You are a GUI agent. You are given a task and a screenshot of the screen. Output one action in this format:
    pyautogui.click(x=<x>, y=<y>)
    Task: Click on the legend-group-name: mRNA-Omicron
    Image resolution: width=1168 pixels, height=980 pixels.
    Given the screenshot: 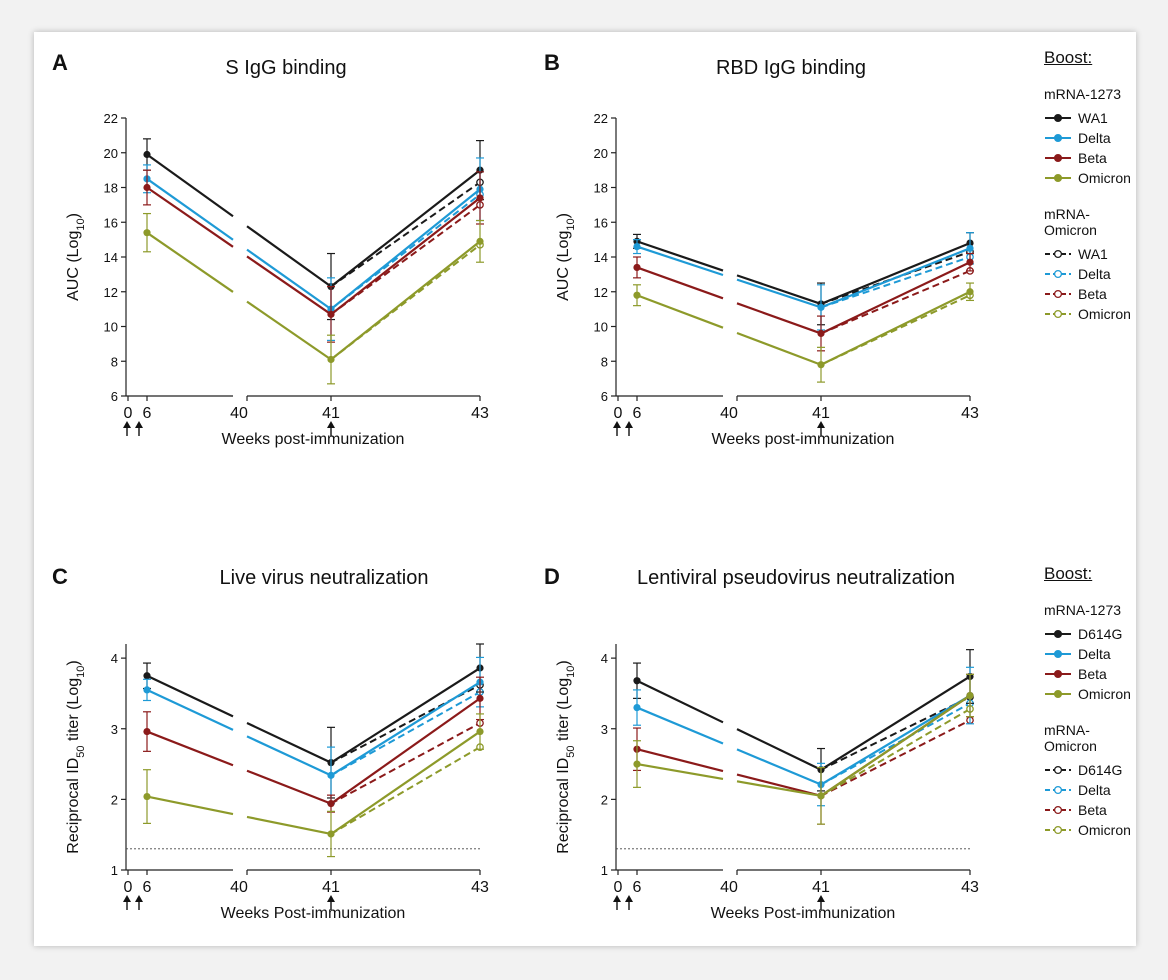 What is the action you would take?
    pyautogui.click(x=1070, y=738)
    